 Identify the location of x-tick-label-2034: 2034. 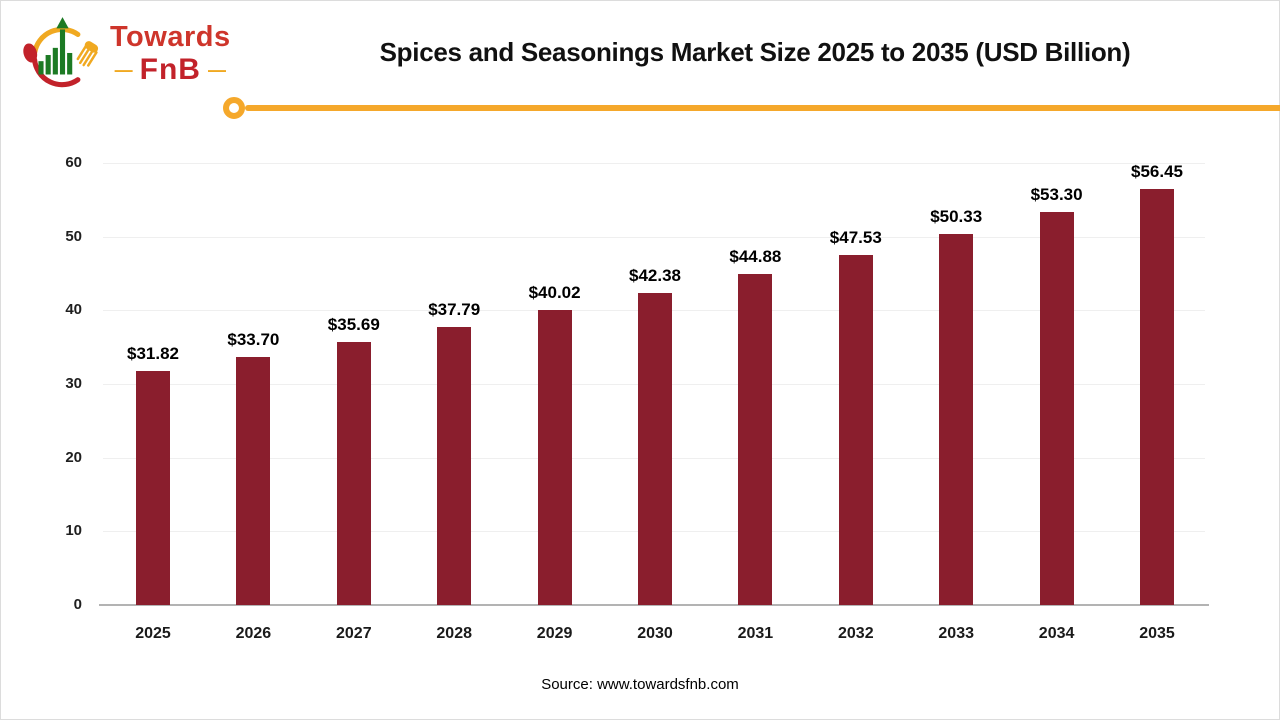
(1056, 633).